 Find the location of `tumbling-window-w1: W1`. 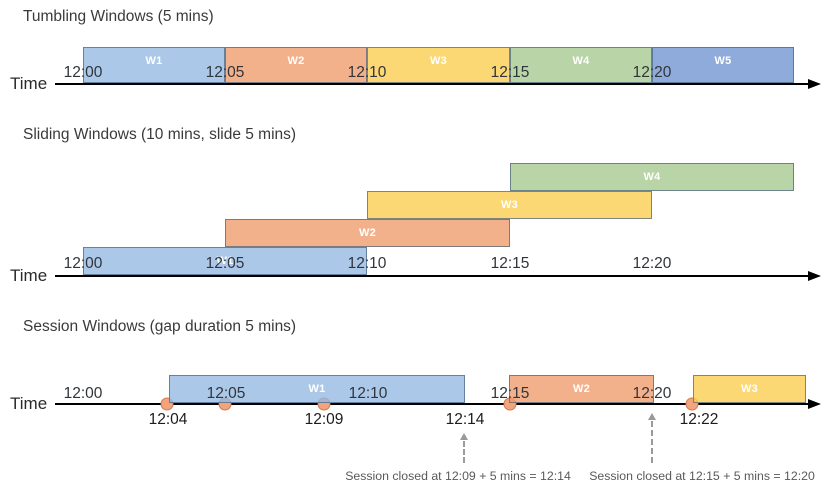

tumbling-window-w1: W1 is located at coordinates (154, 65).